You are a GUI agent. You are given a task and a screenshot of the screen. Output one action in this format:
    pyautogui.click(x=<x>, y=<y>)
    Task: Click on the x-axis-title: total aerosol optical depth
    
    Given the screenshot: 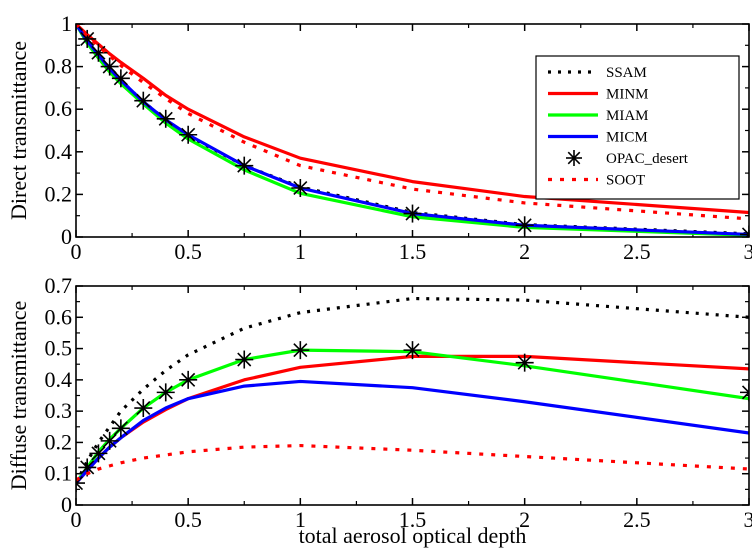 What is the action you would take?
    pyautogui.click(x=413, y=535)
    